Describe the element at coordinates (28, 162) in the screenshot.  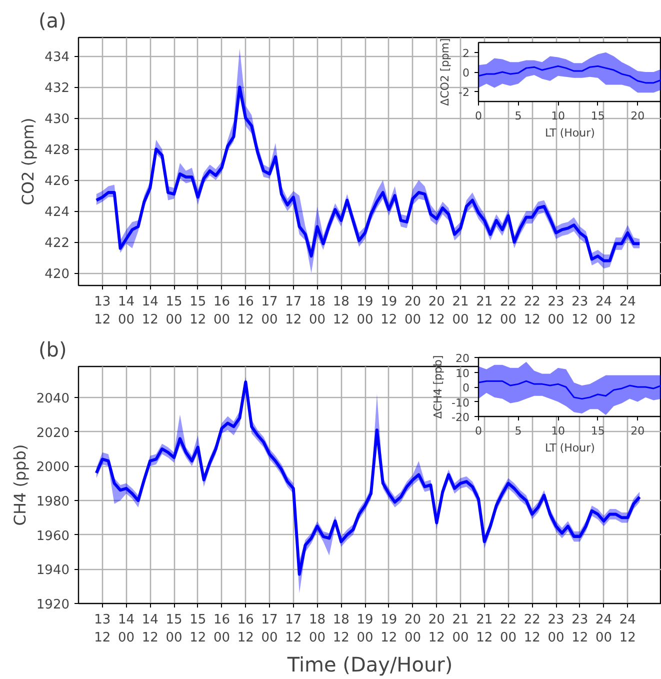
I see `y-axis-title: CO2 (ppm)` at that location.